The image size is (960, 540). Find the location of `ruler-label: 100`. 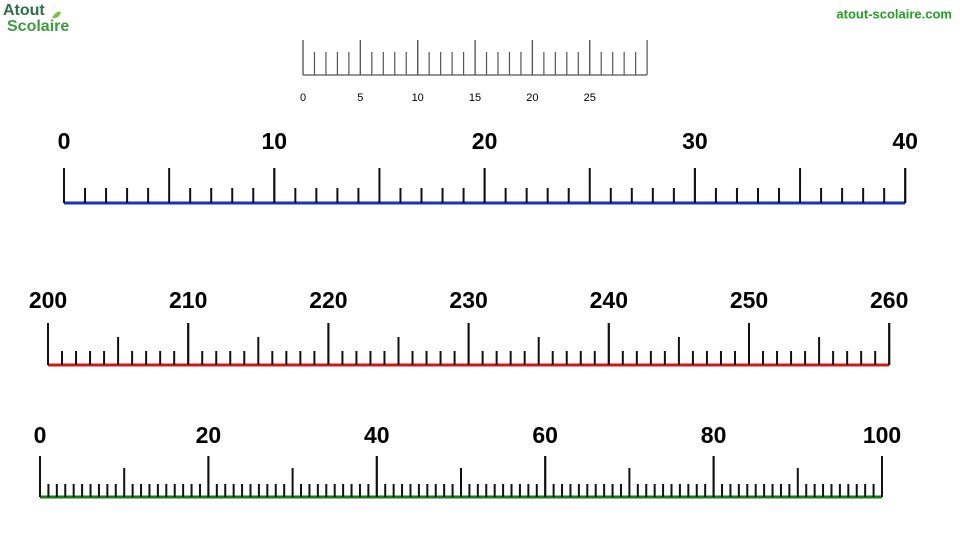

ruler-label: 100 is located at coordinates (882, 435).